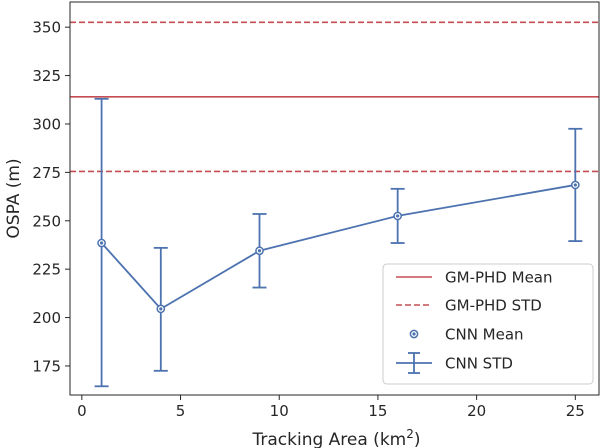 This screenshot has width=602, height=448. What do you see at coordinates (484, 335) in the screenshot?
I see `legend-label-cnn-mean: CNN Mean` at bounding box center [484, 335].